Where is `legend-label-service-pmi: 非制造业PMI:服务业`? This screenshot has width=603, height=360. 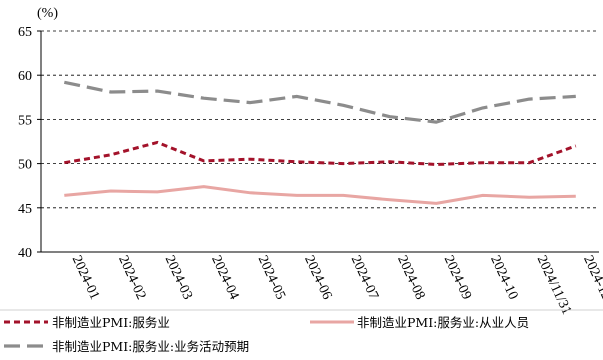 legend-label-service-pmi: 非制造业PMI:服务业 is located at coordinates (111, 322).